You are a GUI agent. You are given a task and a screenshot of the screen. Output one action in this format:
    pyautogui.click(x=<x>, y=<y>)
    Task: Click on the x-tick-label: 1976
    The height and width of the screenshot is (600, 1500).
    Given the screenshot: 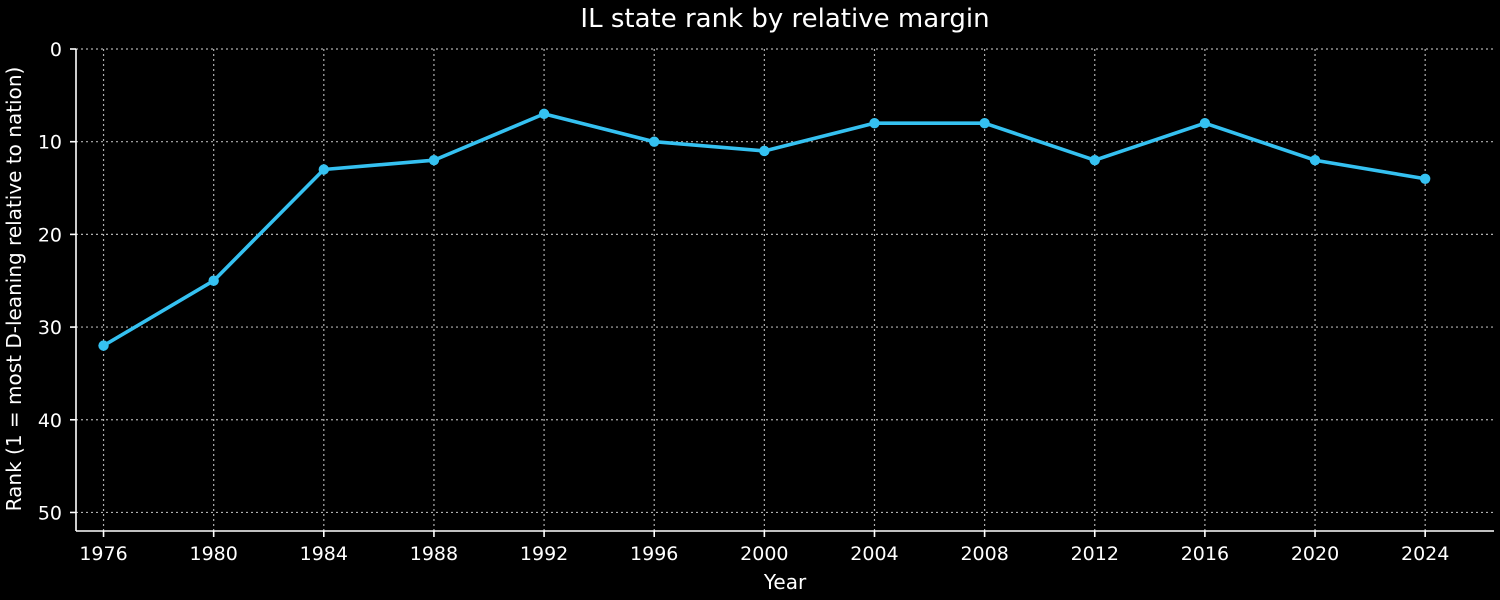 What is the action you would take?
    pyautogui.click(x=103, y=554)
    